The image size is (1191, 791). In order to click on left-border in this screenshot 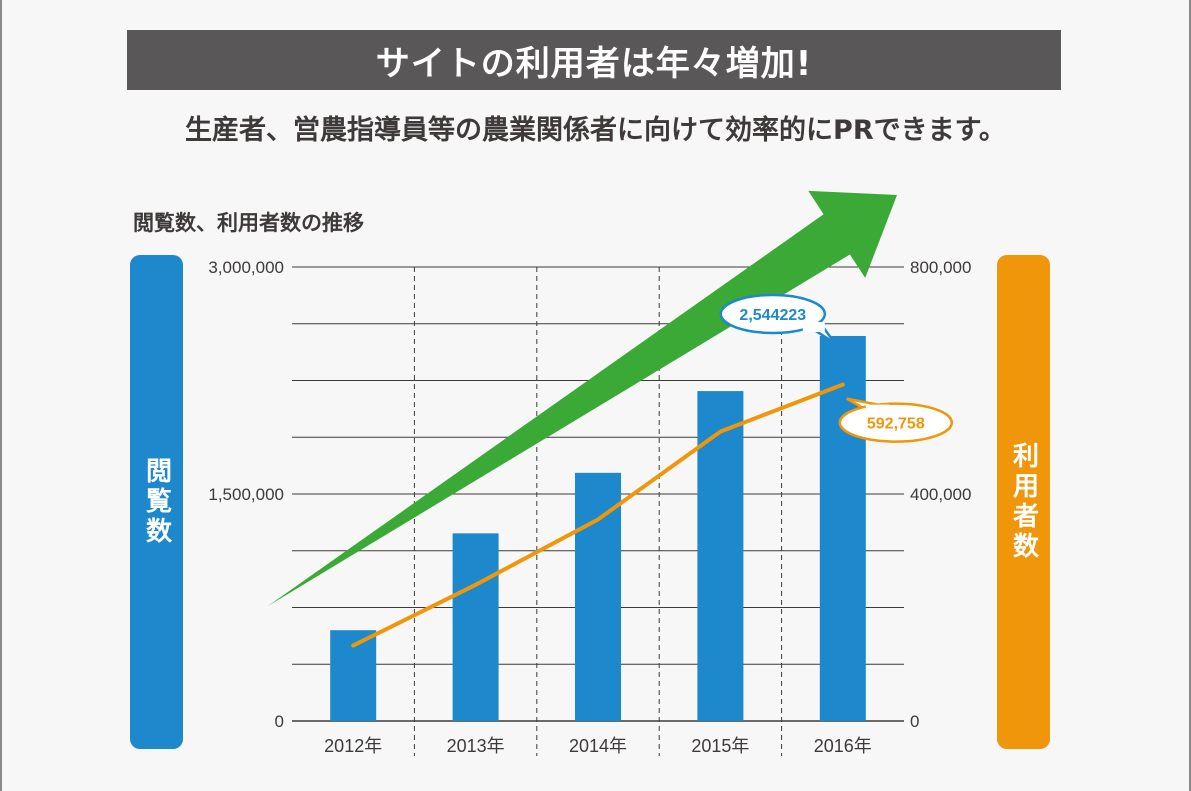, I will do `click(1, 395)`.